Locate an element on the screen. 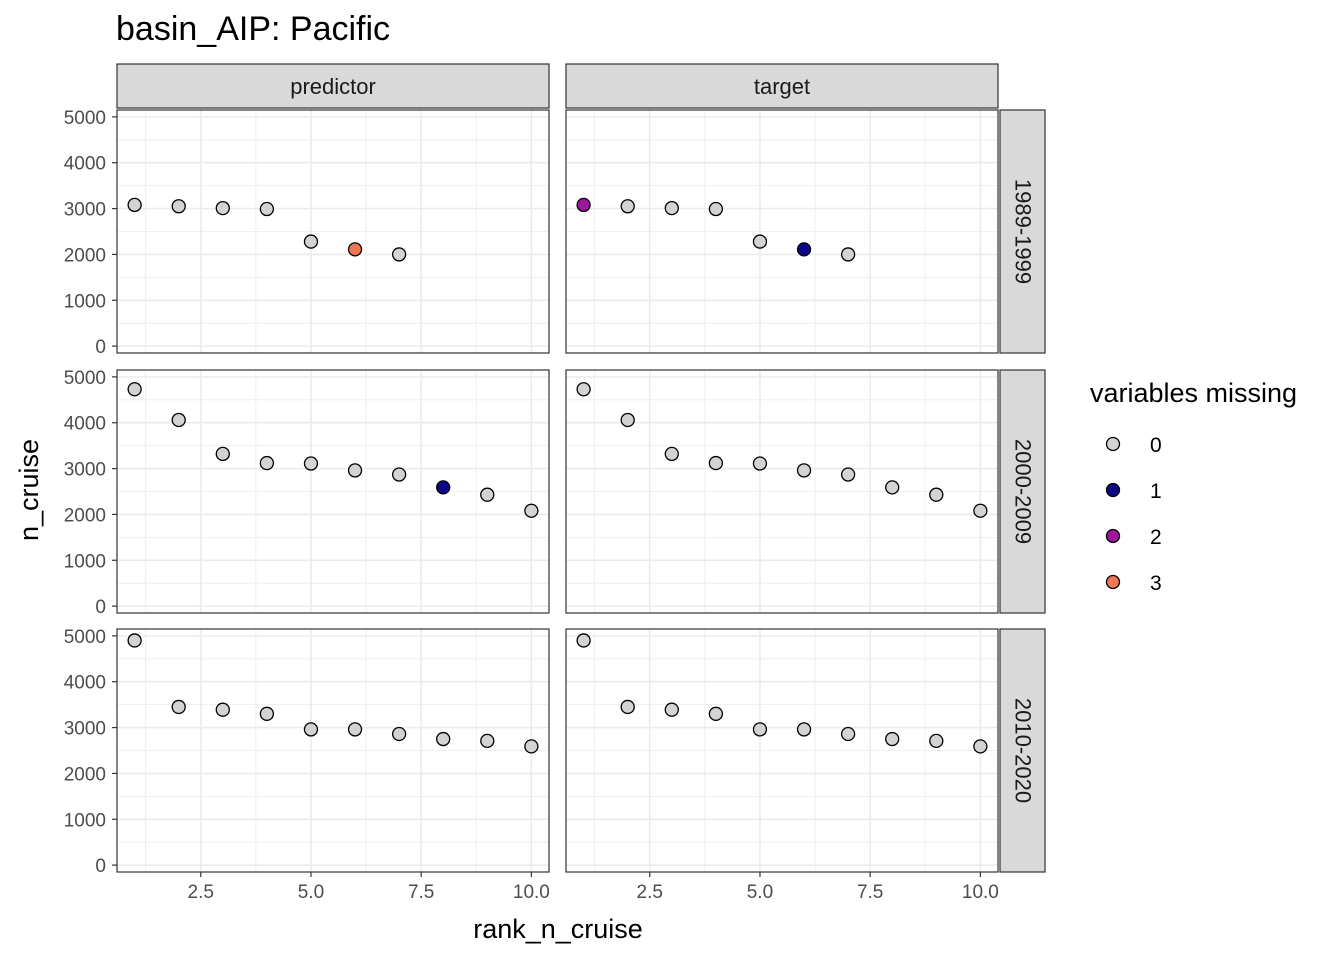 This screenshot has width=1344, height=960. panel-target-2000-2009 is located at coordinates (782, 491).